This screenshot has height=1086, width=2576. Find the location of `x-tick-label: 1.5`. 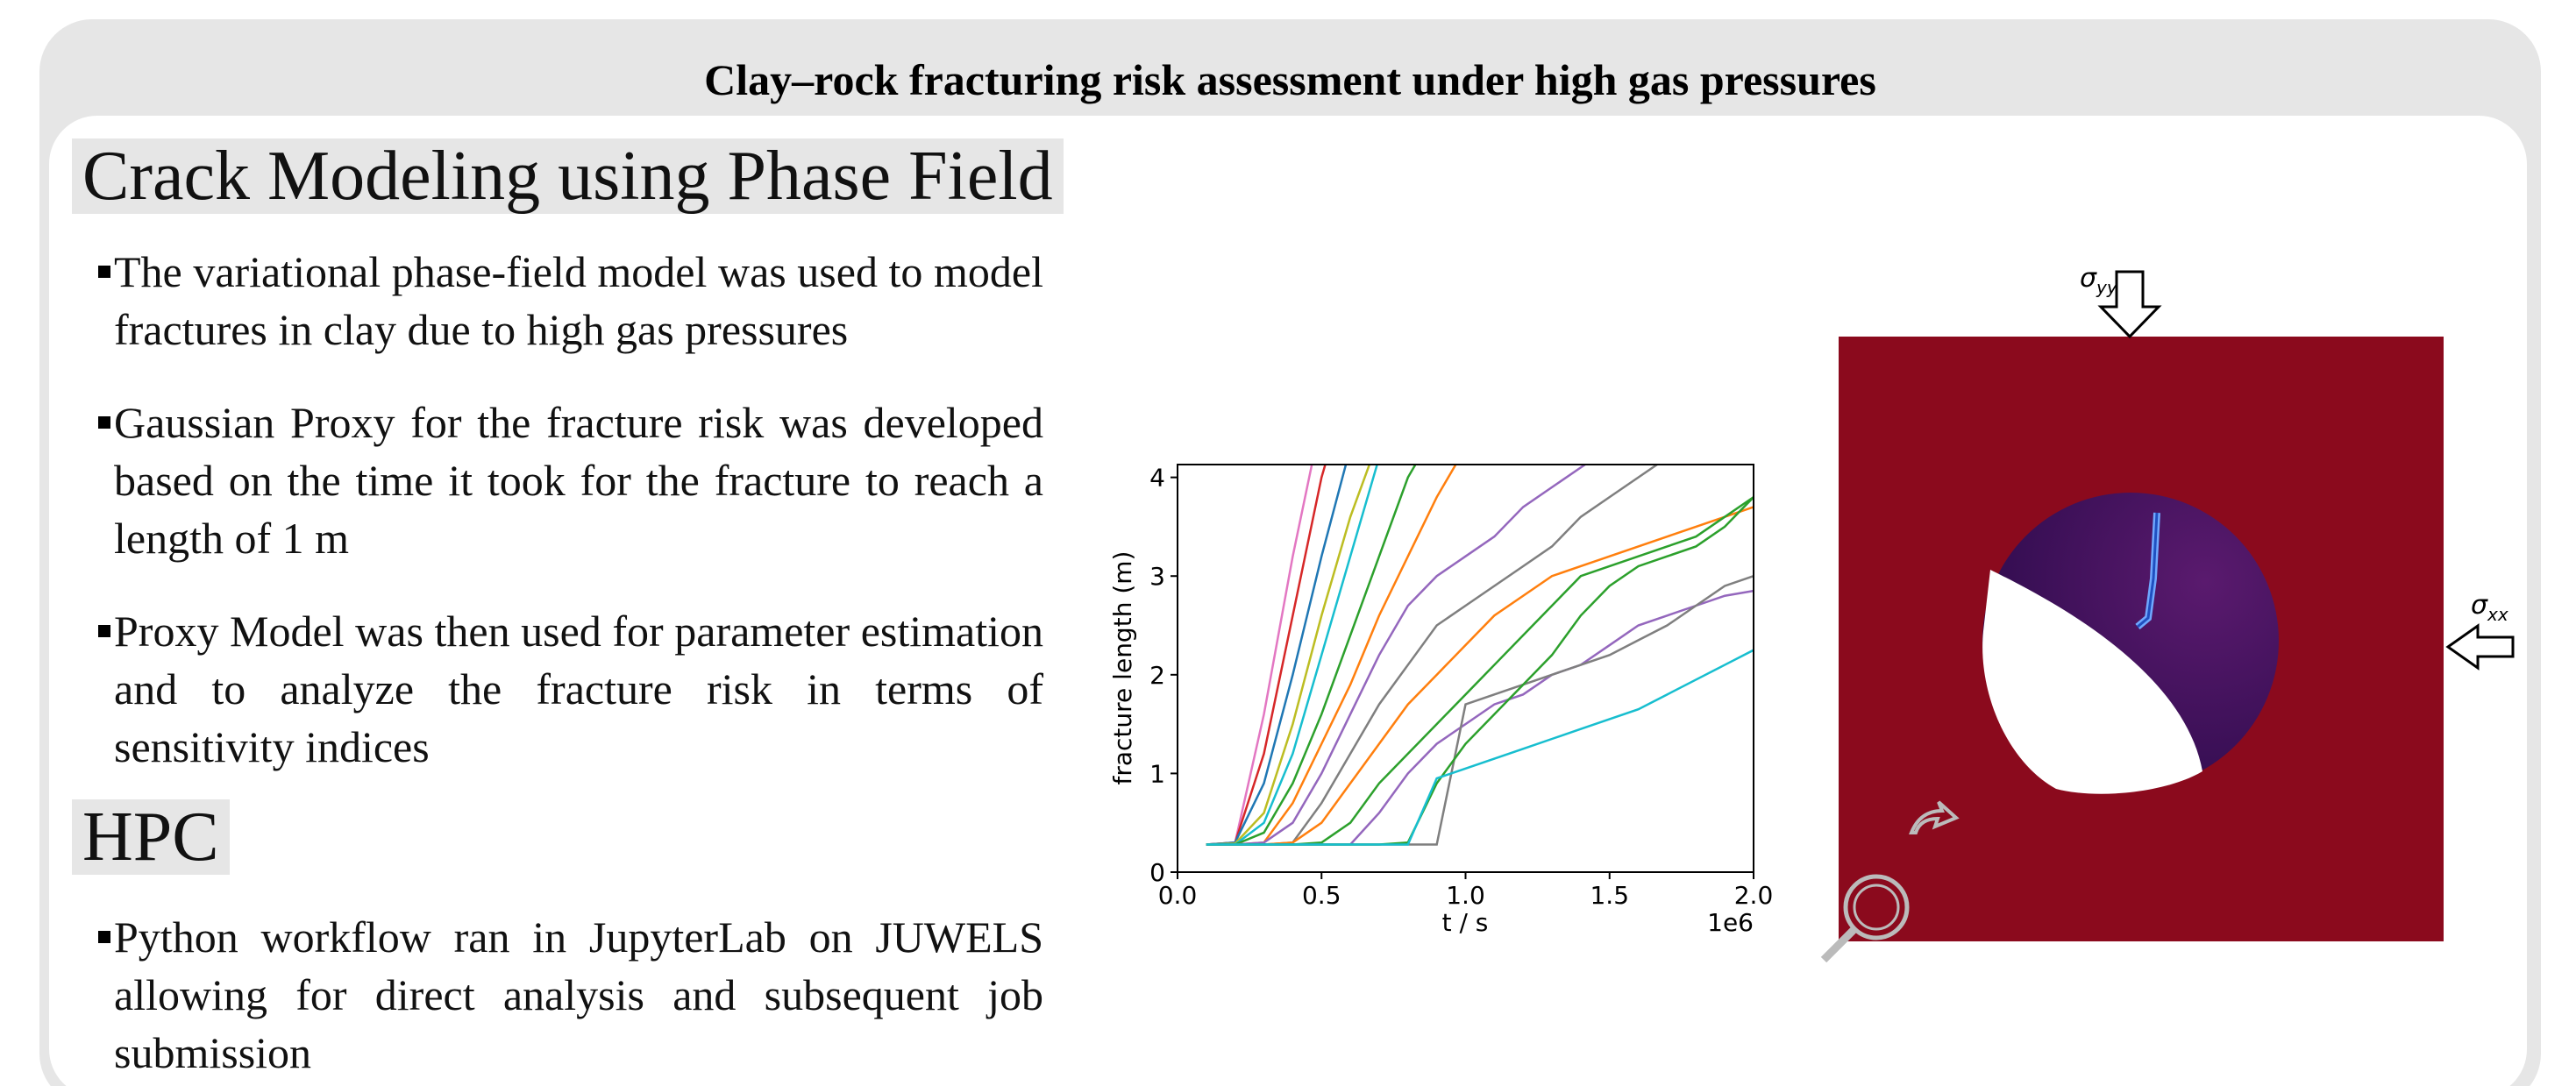

x-tick-label: 1.5 is located at coordinates (1609, 895).